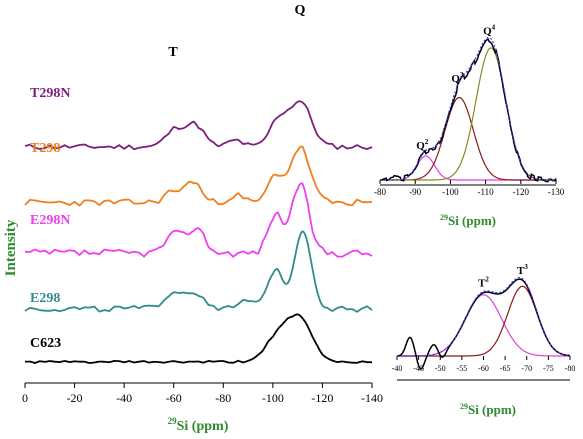 Image resolution: width=583 pixels, height=439 pixels. Describe the element at coordinates (322, 398) in the screenshot. I see `main-x-tick-label: -120` at that location.